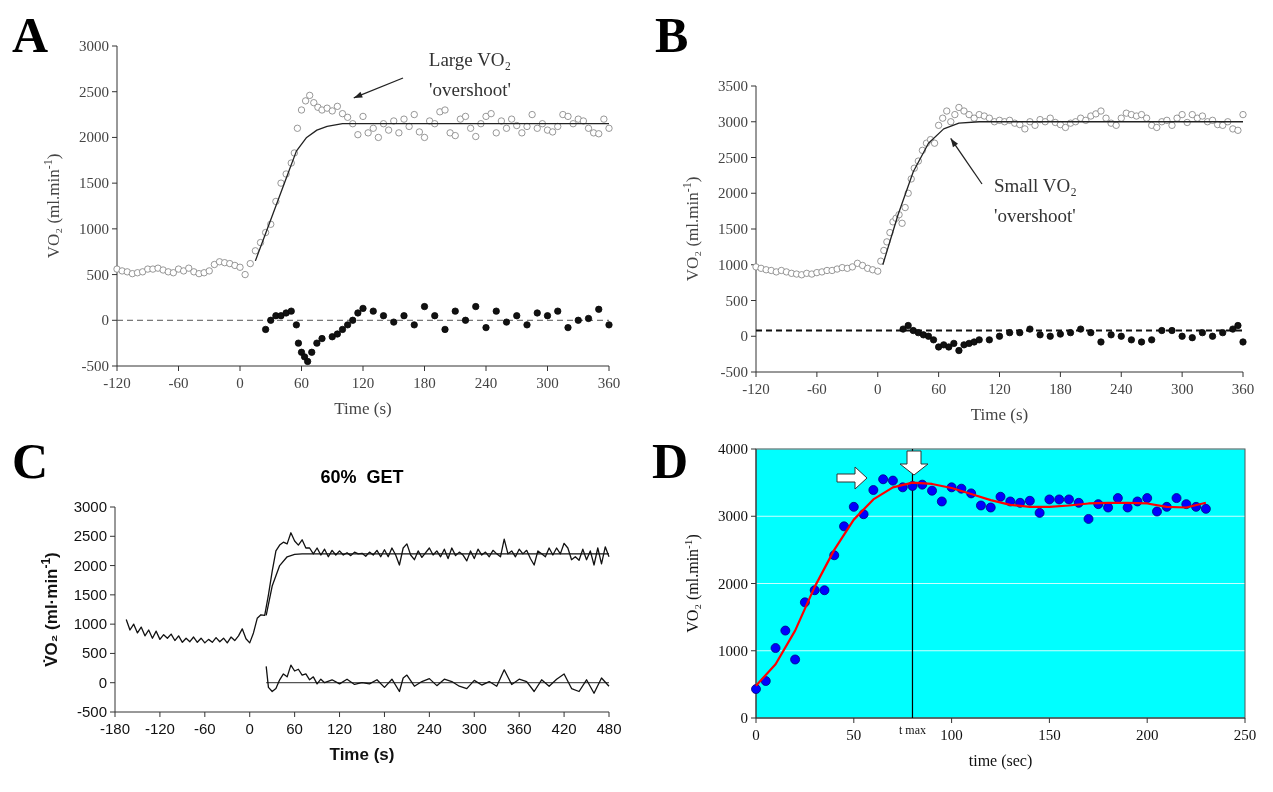  What do you see at coordinates (1147, 735) in the screenshot?
I see `x-tick-label: 200` at bounding box center [1147, 735].